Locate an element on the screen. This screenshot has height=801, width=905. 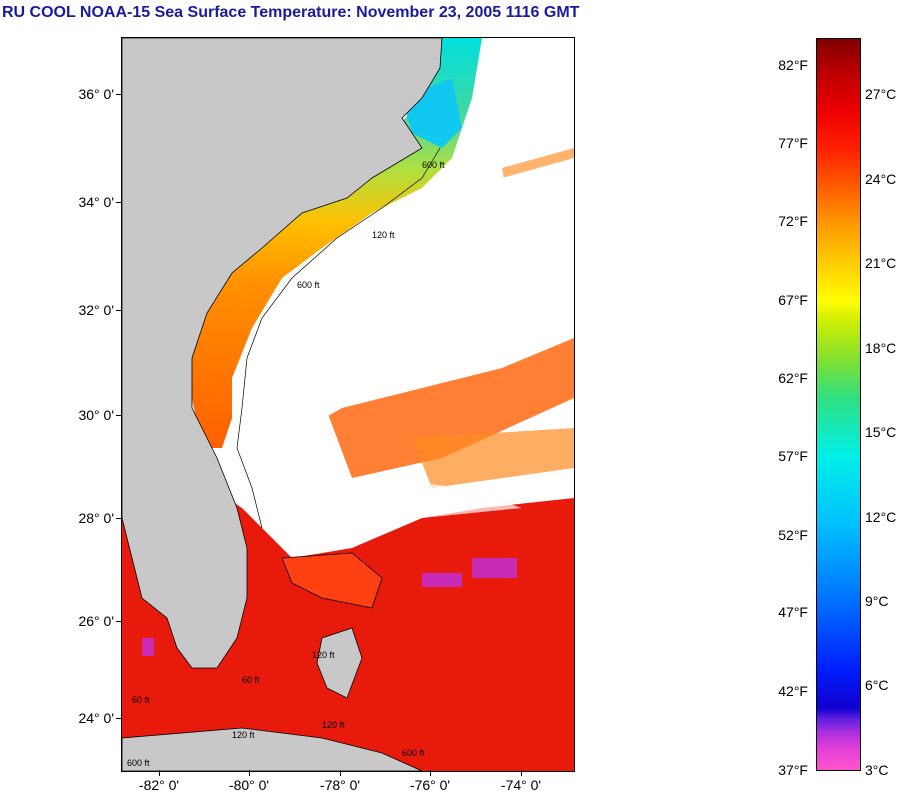
celsius-label: 3°C is located at coordinates (877, 770).